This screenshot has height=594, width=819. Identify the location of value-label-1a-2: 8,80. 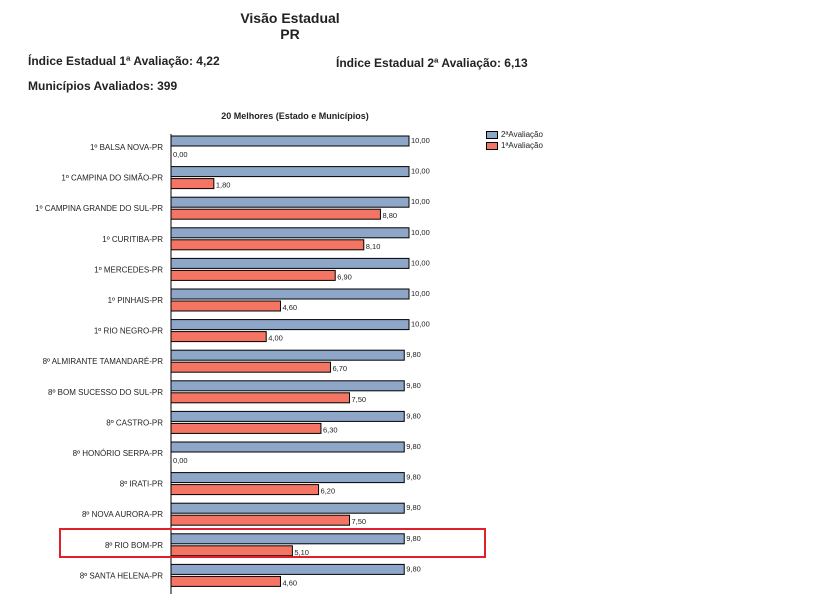
(389, 215).